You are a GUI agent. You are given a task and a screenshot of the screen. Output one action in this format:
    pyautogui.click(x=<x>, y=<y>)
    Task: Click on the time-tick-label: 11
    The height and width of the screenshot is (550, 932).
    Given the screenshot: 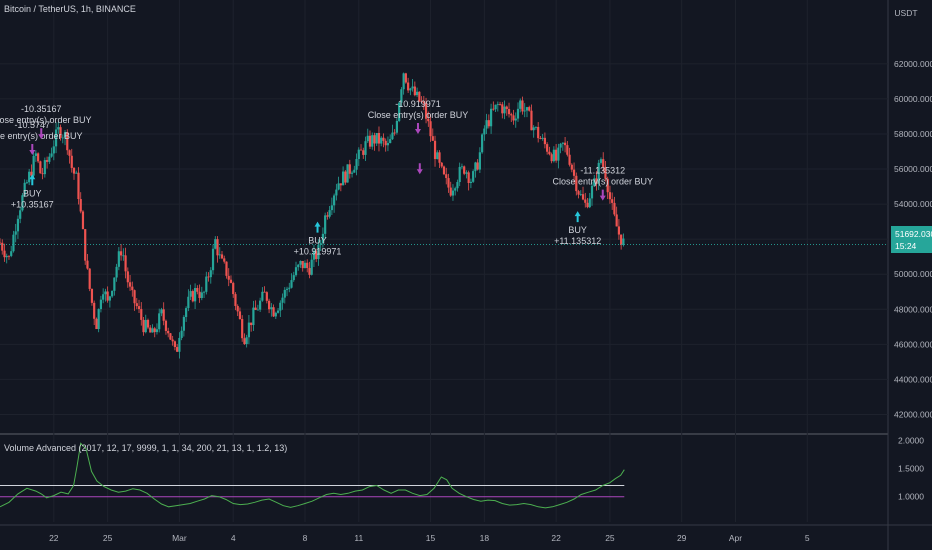 What is the action you would take?
    pyautogui.click(x=358, y=538)
    